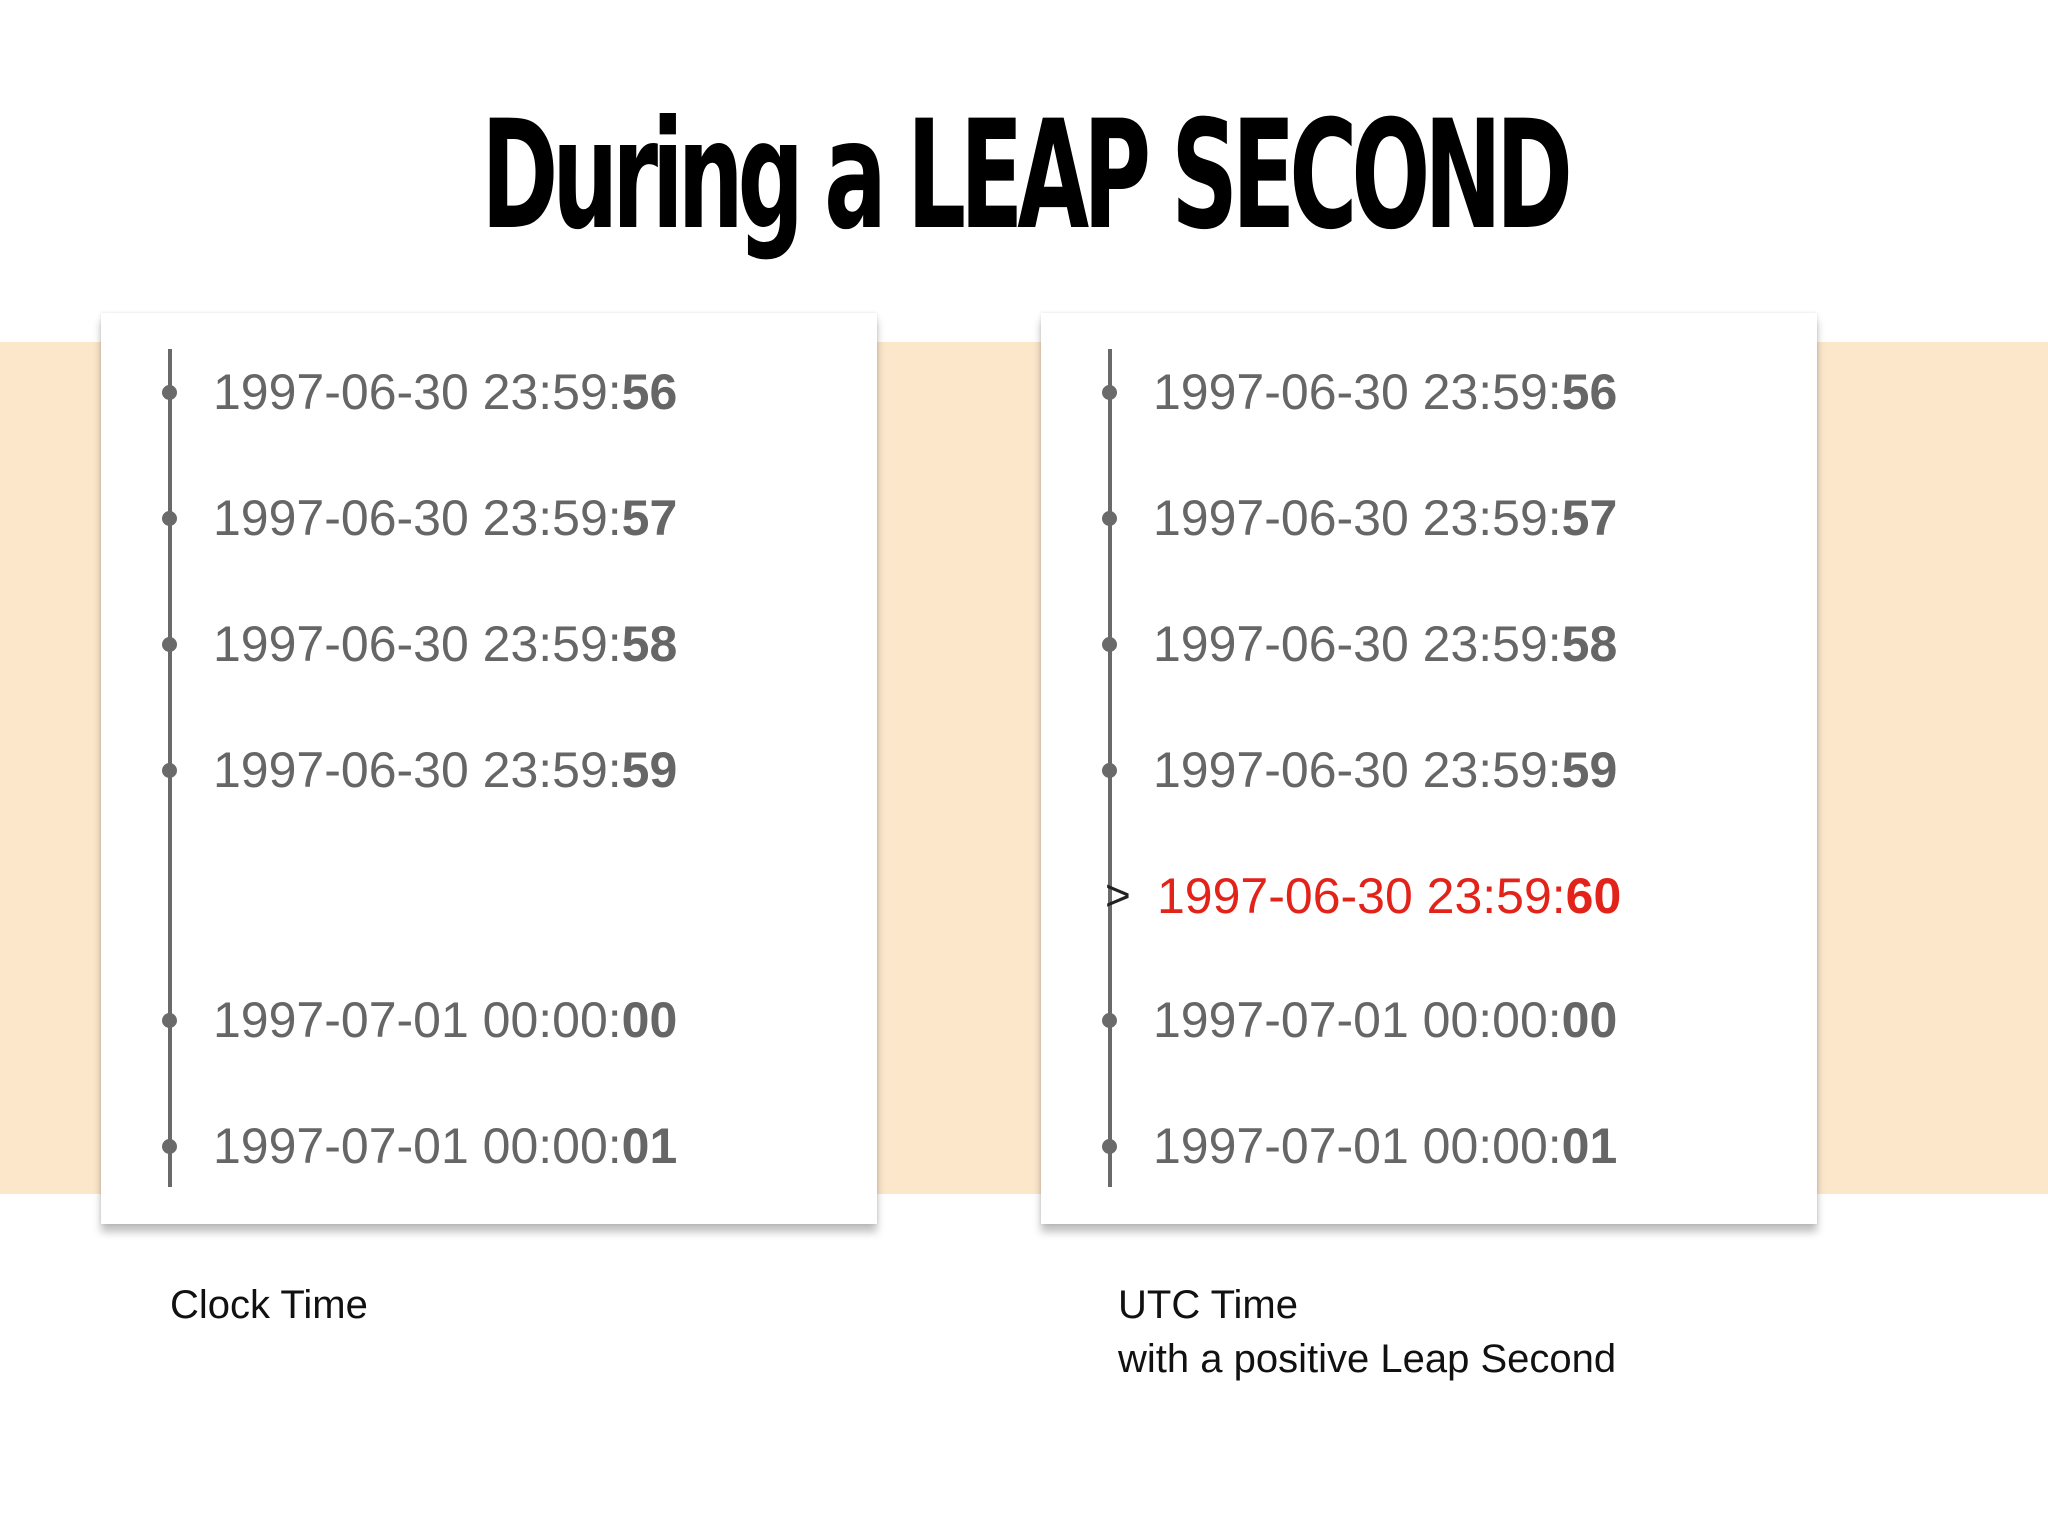  What do you see at coordinates (1389, 896) in the screenshot?
I see `leap-timestamp: 1997-06-30 23:59:60` at bounding box center [1389, 896].